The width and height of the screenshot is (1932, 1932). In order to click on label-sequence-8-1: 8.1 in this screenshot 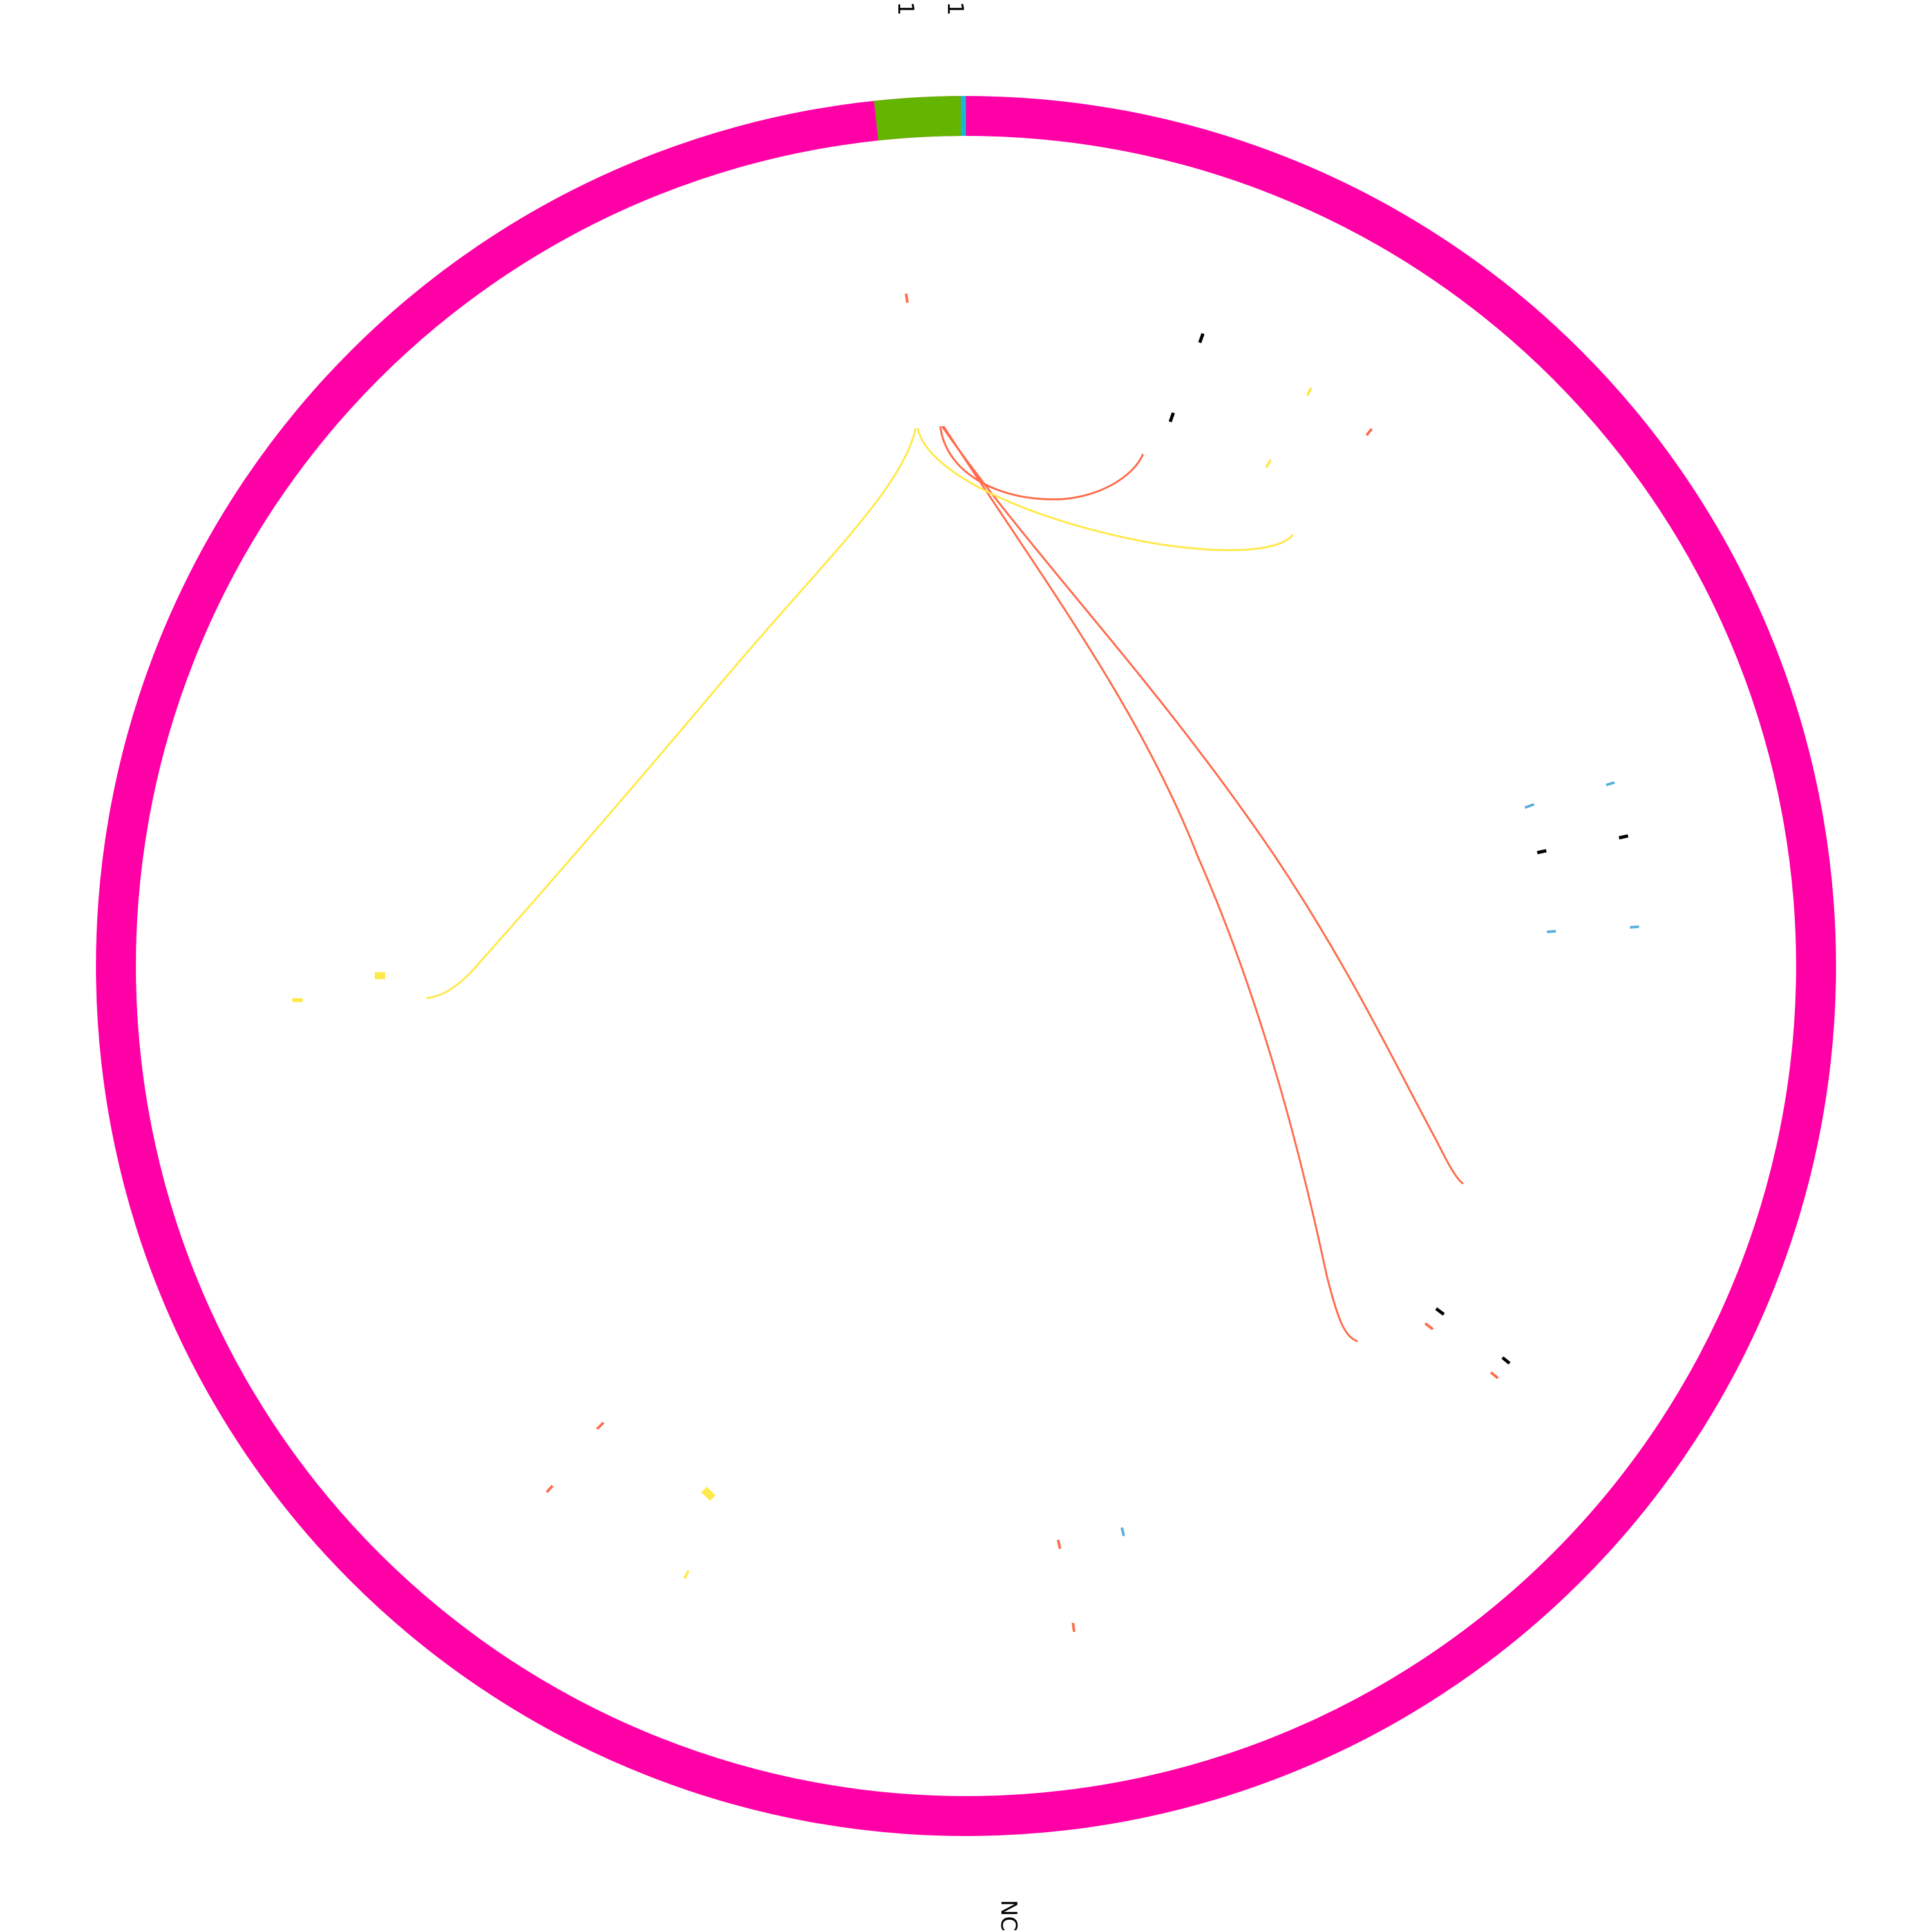, I will do `click(906, 7)`.